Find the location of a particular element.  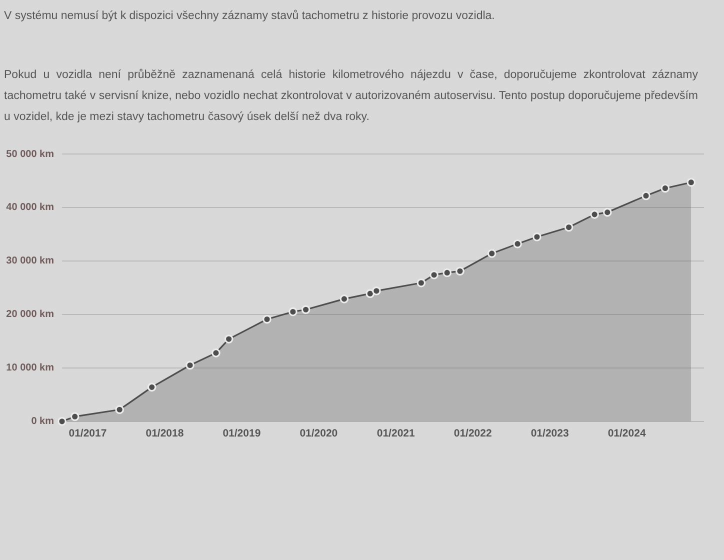

x-tick-label: 01/2018 is located at coordinates (165, 434).